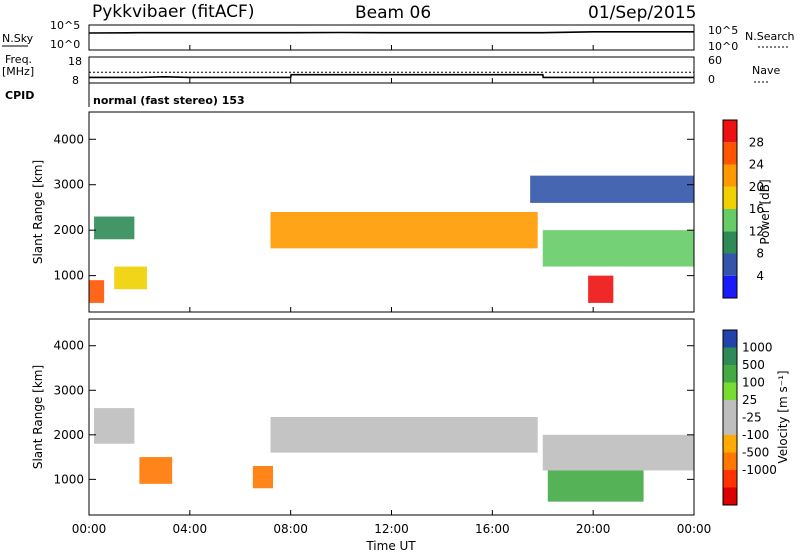  What do you see at coordinates (783, 416) in the screenshot?
I see `velocity-cbar-label: Velocity [m s⁻¹]` at bounding box center [783, 416].